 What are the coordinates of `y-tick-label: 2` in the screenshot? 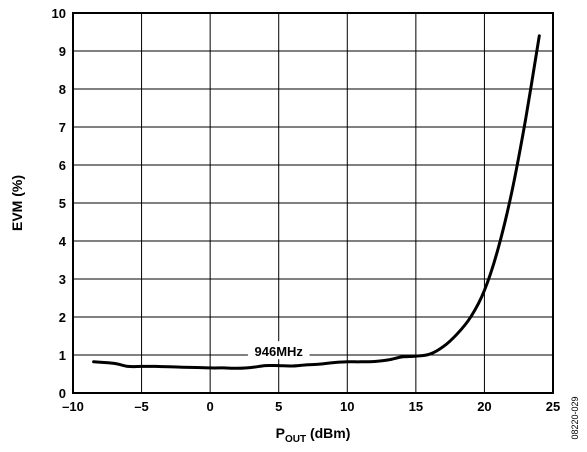 It's located at (62, 317).